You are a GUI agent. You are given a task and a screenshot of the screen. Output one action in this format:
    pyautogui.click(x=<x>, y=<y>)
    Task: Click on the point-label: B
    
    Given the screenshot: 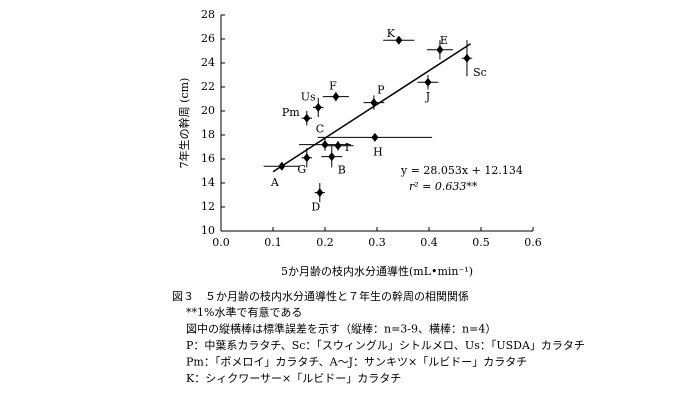 What is the action you would take?
    pyautogui.click(x=342, y=170)
    